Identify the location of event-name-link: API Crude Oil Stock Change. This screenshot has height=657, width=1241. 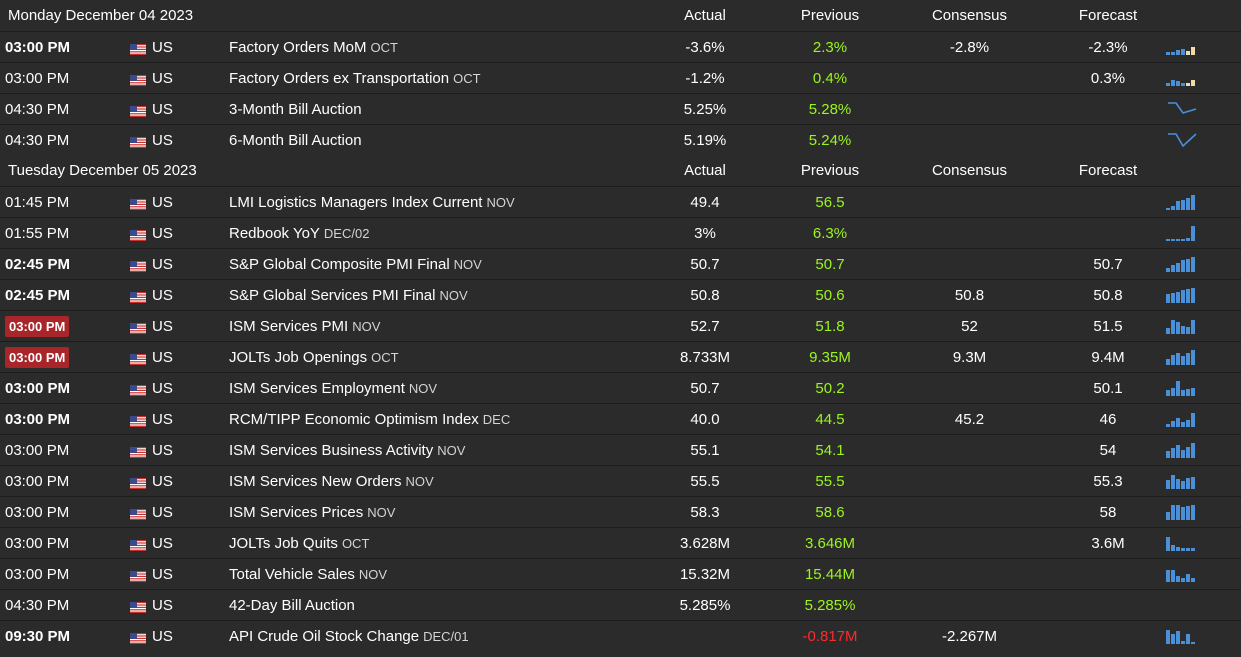
(324, 636).